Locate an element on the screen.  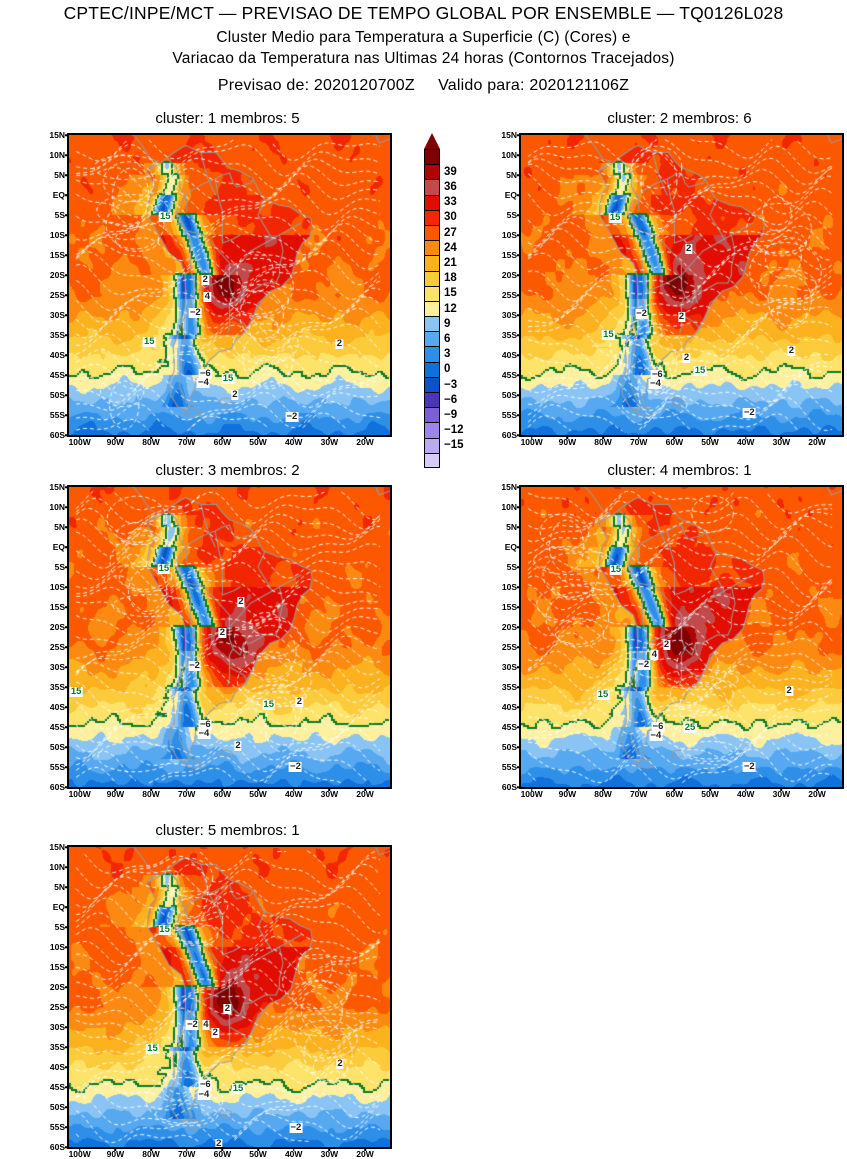
y-axis-label: 5N is located at coordinates (511, 527).